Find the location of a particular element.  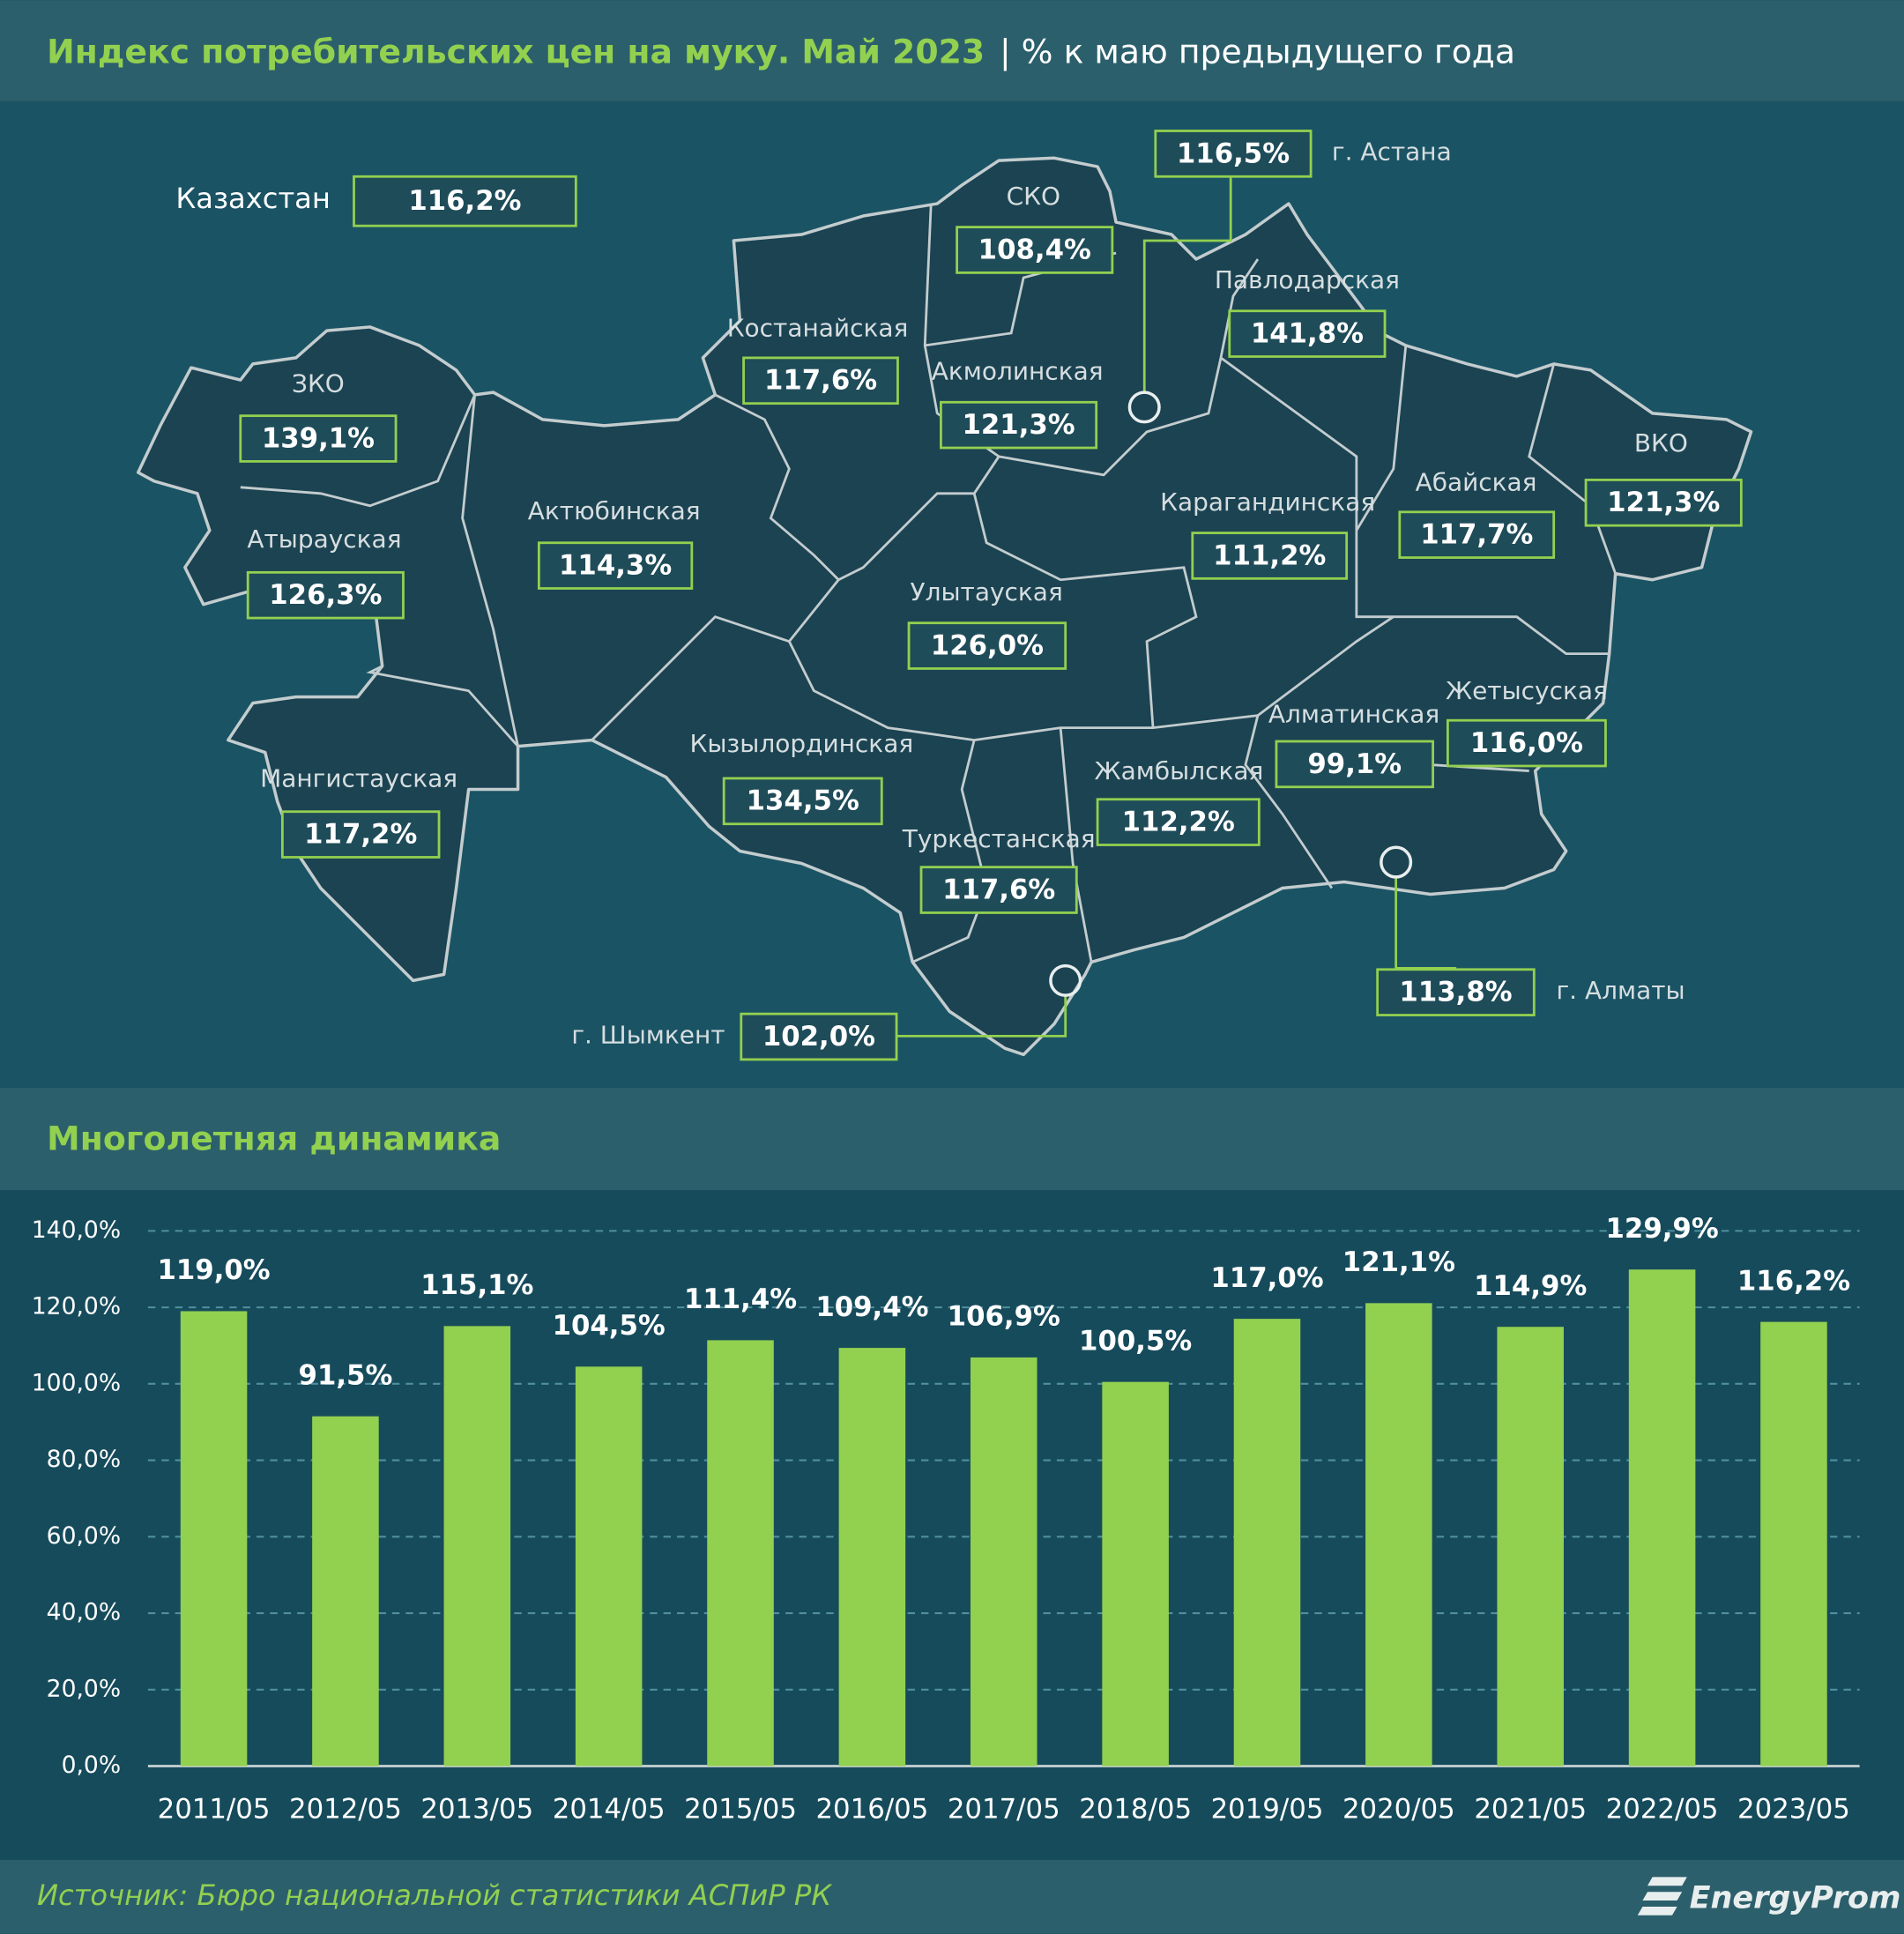

region-value: 139,1% is located at coordinates (318, 438).